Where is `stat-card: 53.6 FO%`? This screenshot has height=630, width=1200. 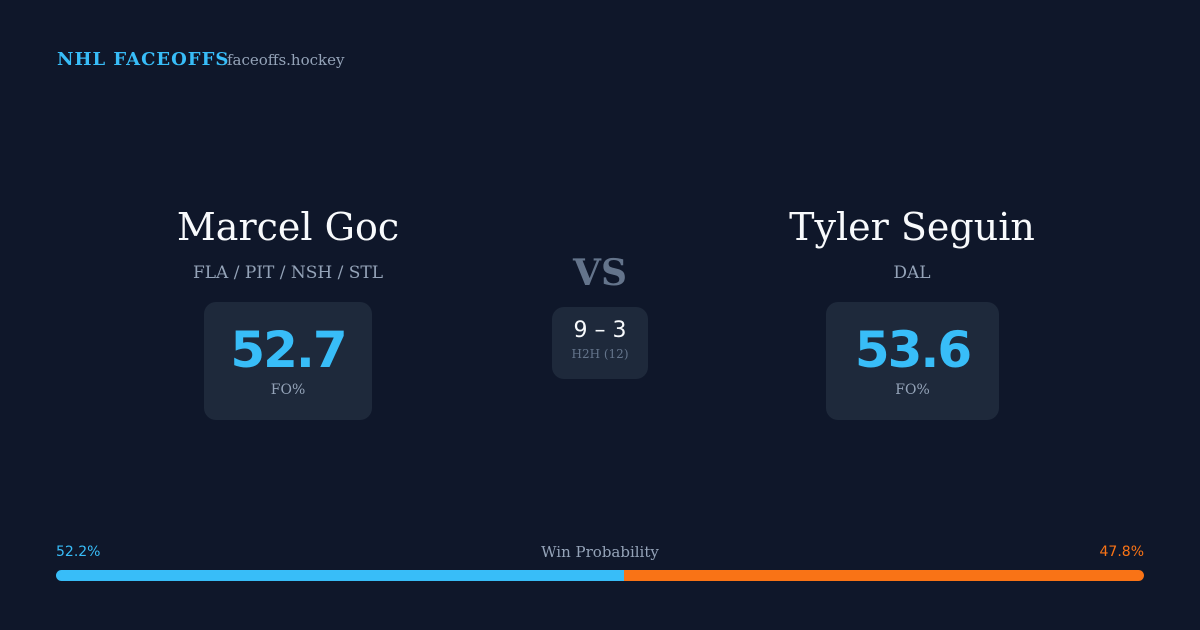 stat-card: 53.6 FO% is located at coordinates (912, 361).